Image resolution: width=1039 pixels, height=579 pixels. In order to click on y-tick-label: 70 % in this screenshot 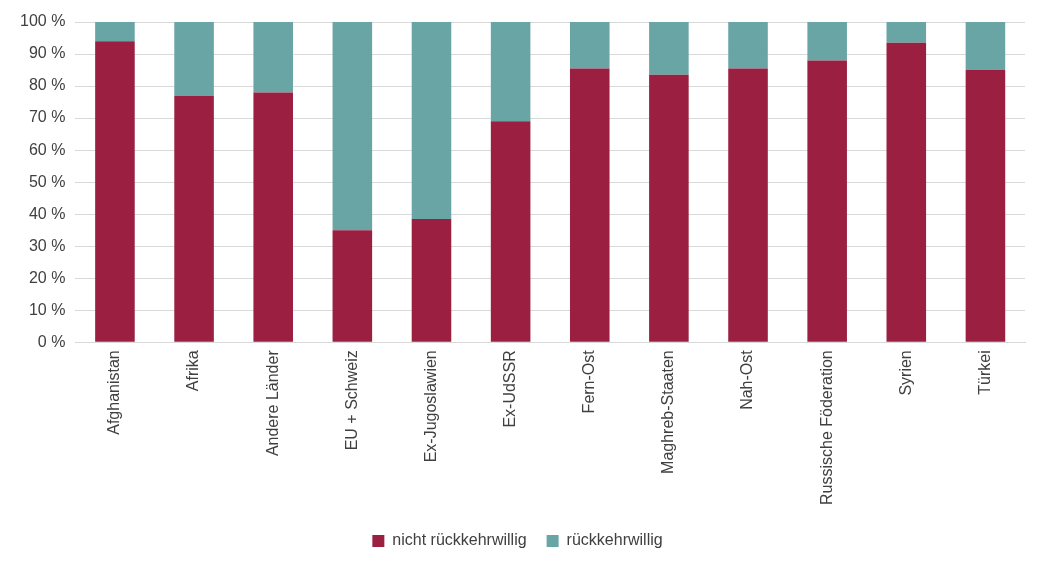, I will do `click(47, 117)`.